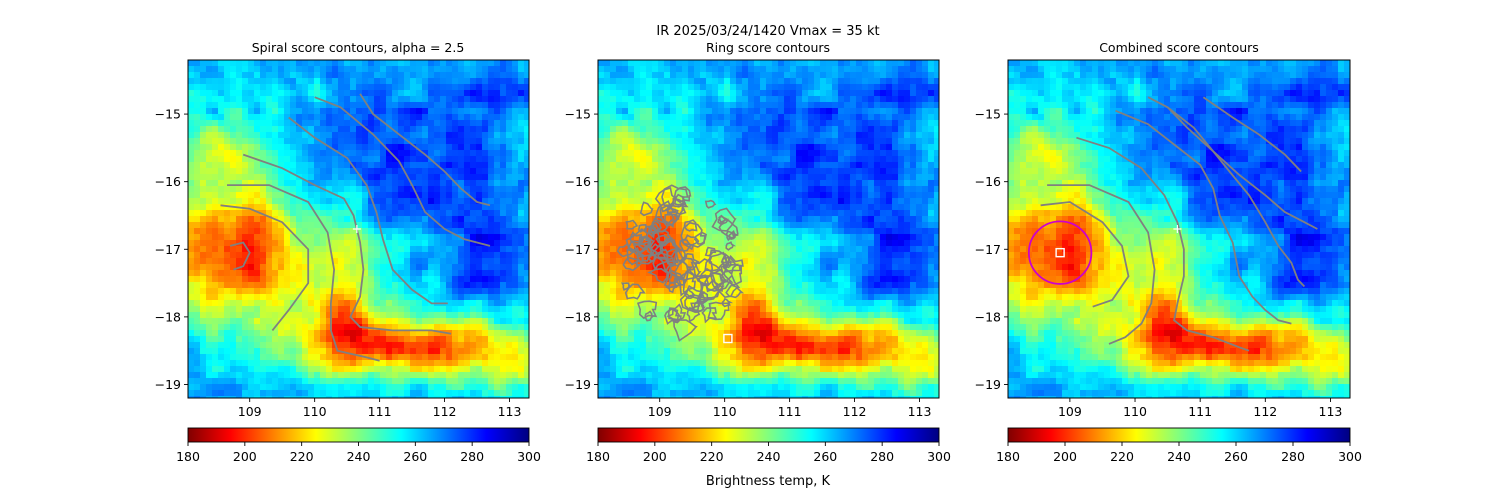 The width and height of the screenshot is (1500, 500). What do you see at coordinates (1060, 252) in the screenshot?
I see `center-circle` at bounding box center [1060, 252].